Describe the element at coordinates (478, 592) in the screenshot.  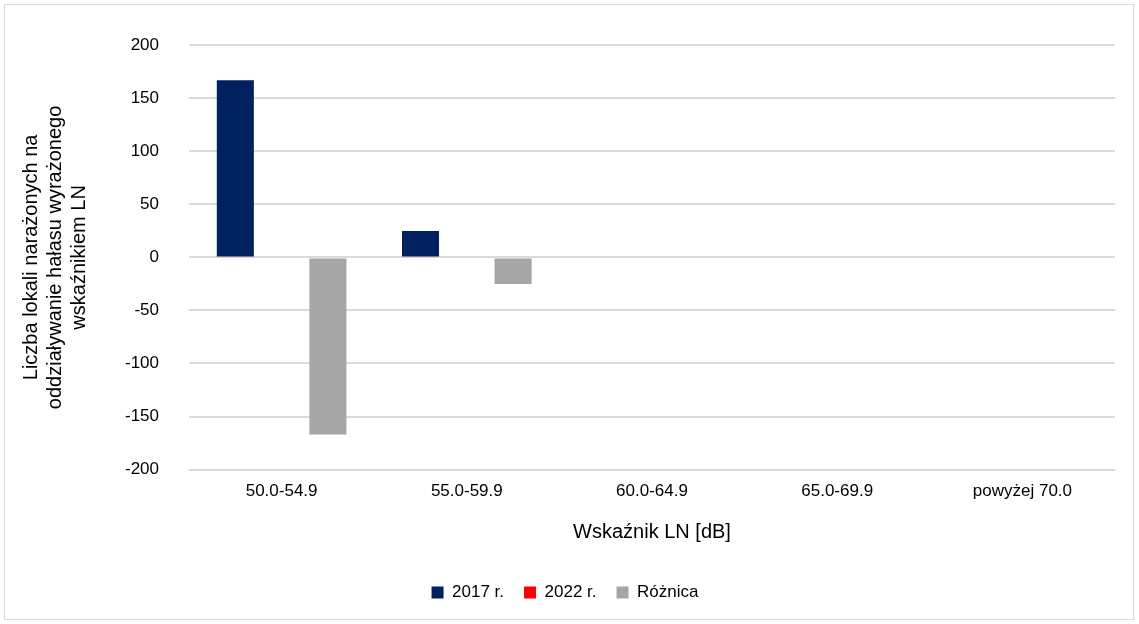
I see `legend-label: 2017 r.` at that location.